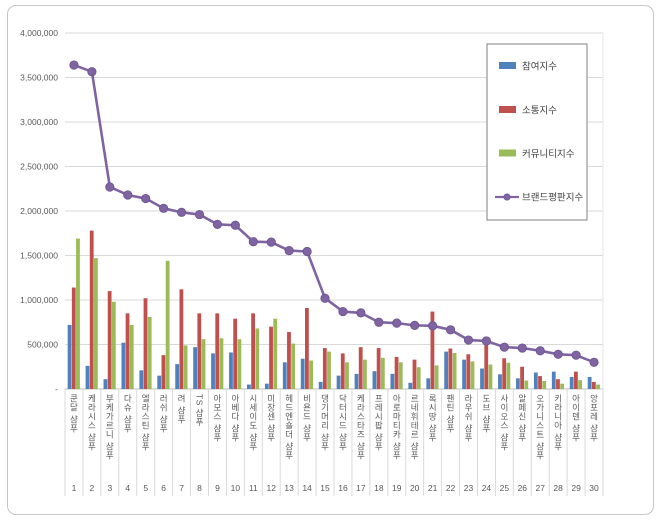 The width and height of the screenshot is (660, 521). What do you see at coordinates (325, 488) in the screenshot?
I see `x-axis-rank-label: 15` at bounding box center [325, 488].